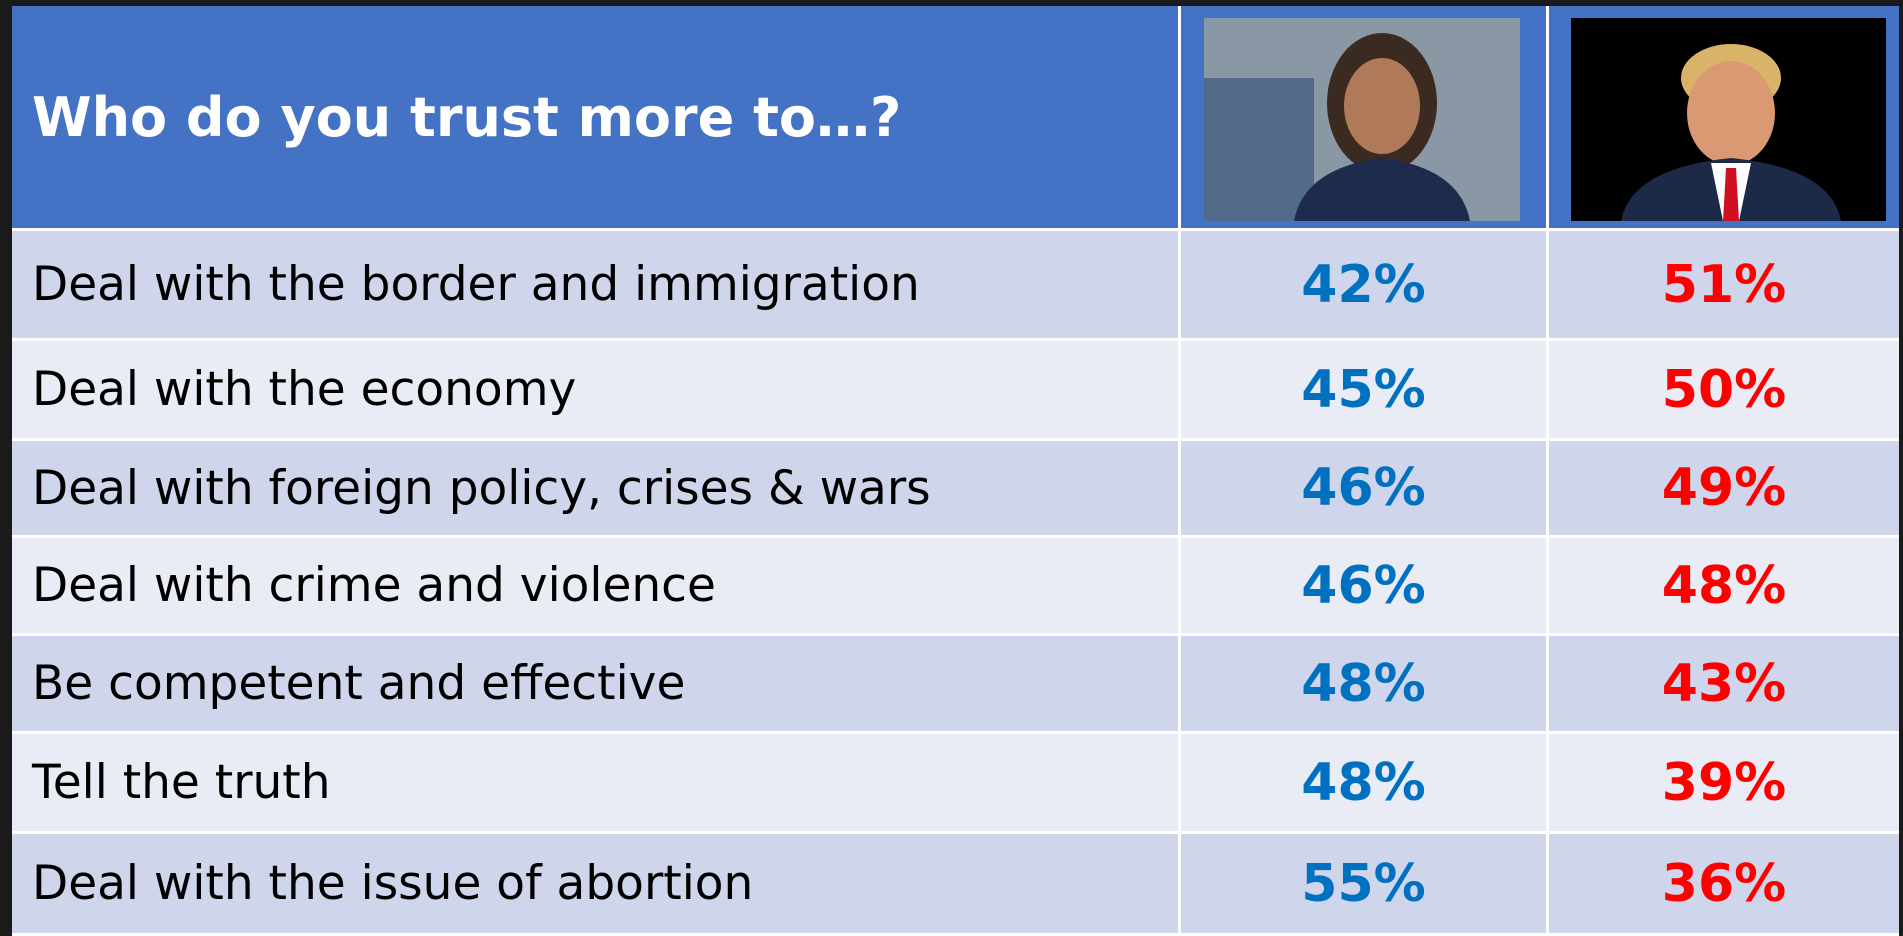 The image size is (1903, 936). What do you see at coordinates (1724, 883) in the screenshot?
I see `trump-value: 36%` at bounding box center [1724, 883].